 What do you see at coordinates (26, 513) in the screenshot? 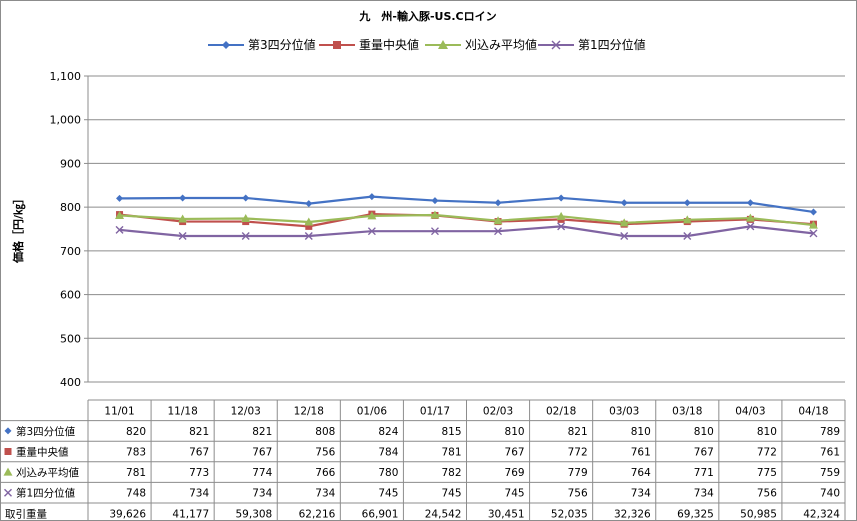
I see `table-row-label: 取引重量` at bounding box center [26, 513].